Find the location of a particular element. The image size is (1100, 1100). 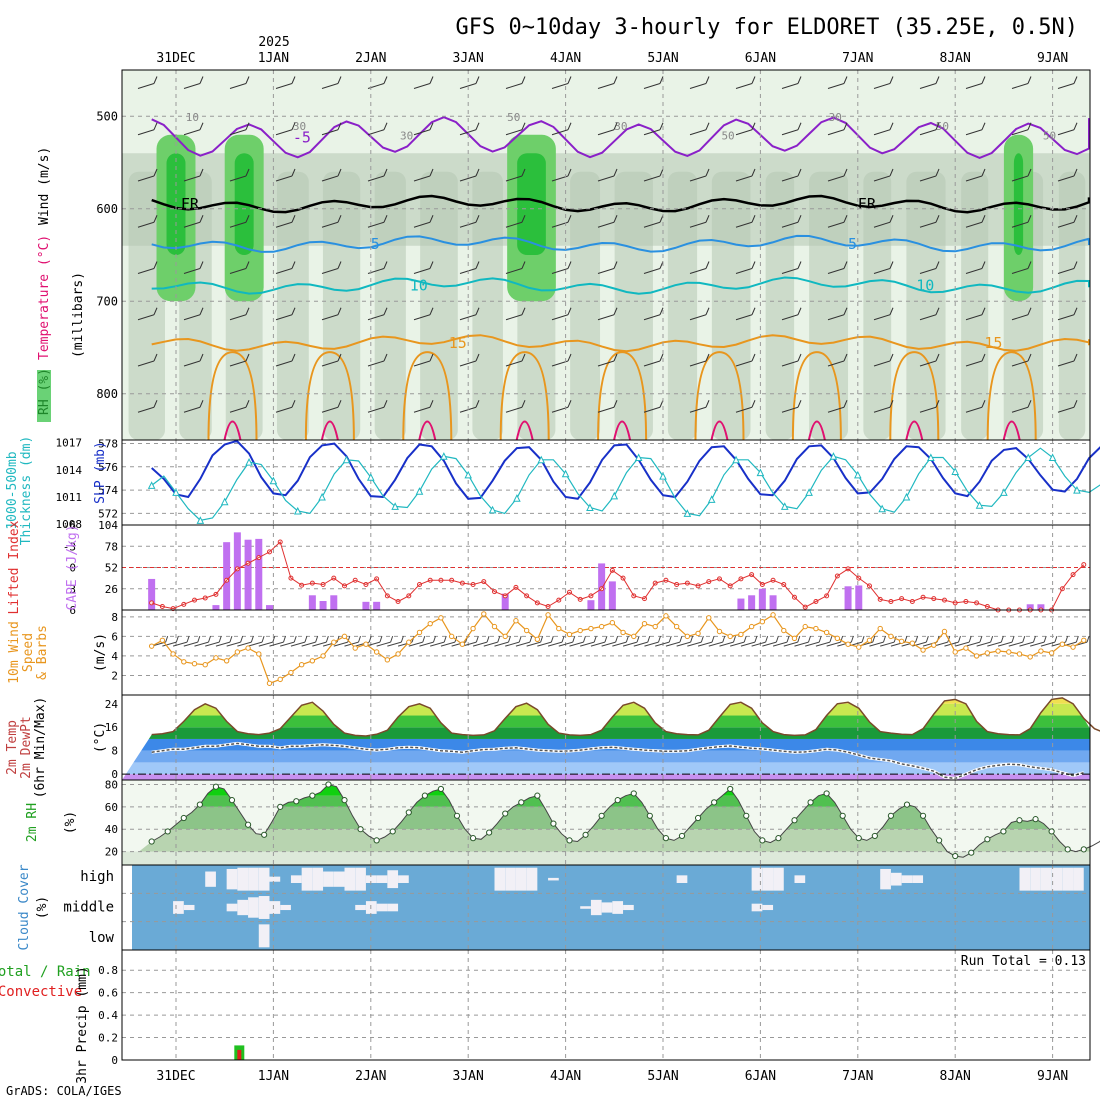

day-label-top: 4JAN is located at coordinates (565, 58).